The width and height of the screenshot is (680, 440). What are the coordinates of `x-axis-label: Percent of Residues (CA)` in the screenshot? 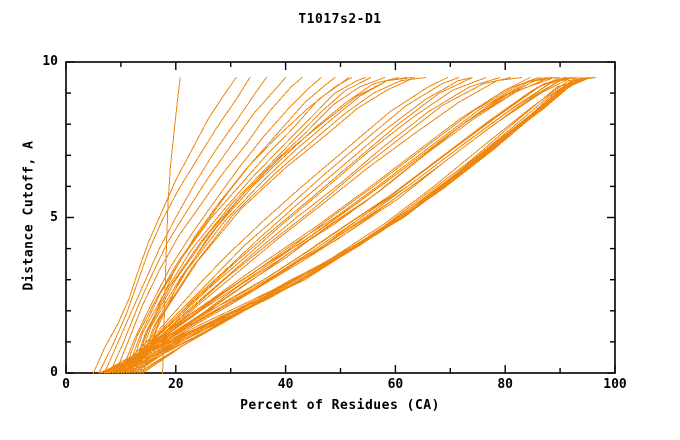 It's located at (340, 405).